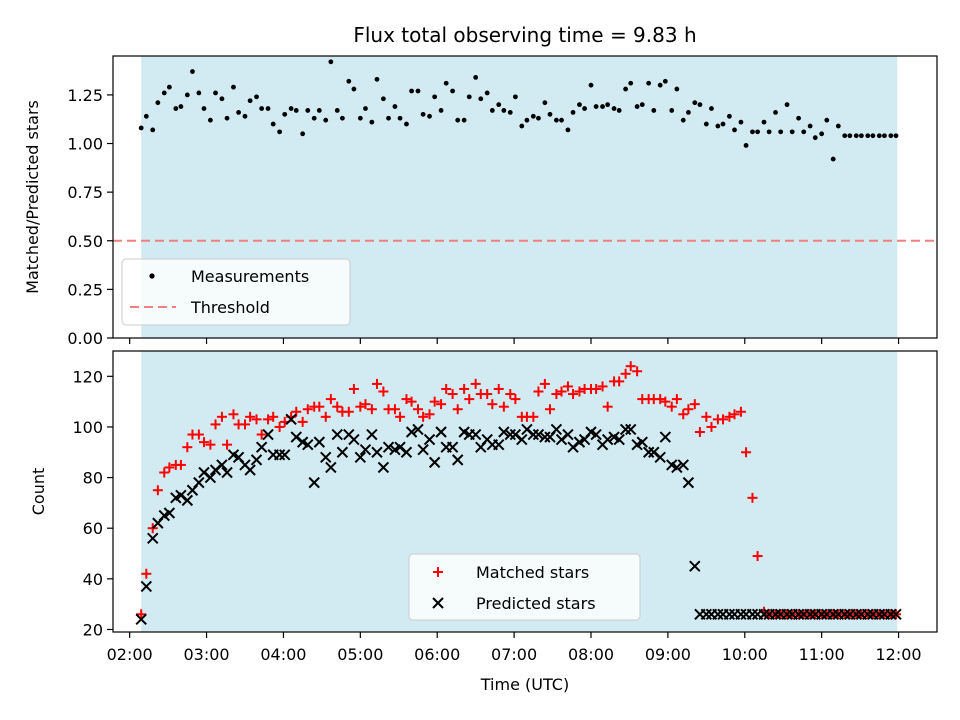 The image size is (960, 720). What do you see at coordinates (536, 603) in the screenshot?
I see `predicted-legend-label: Predicted stars` at bounding box center [536, 603].